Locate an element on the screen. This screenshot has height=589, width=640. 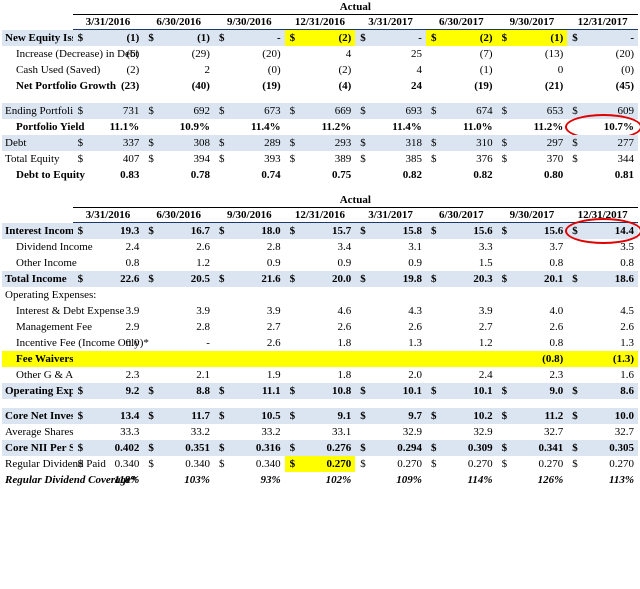
value-cell: 2.4 is located at coordinates (108, 247).